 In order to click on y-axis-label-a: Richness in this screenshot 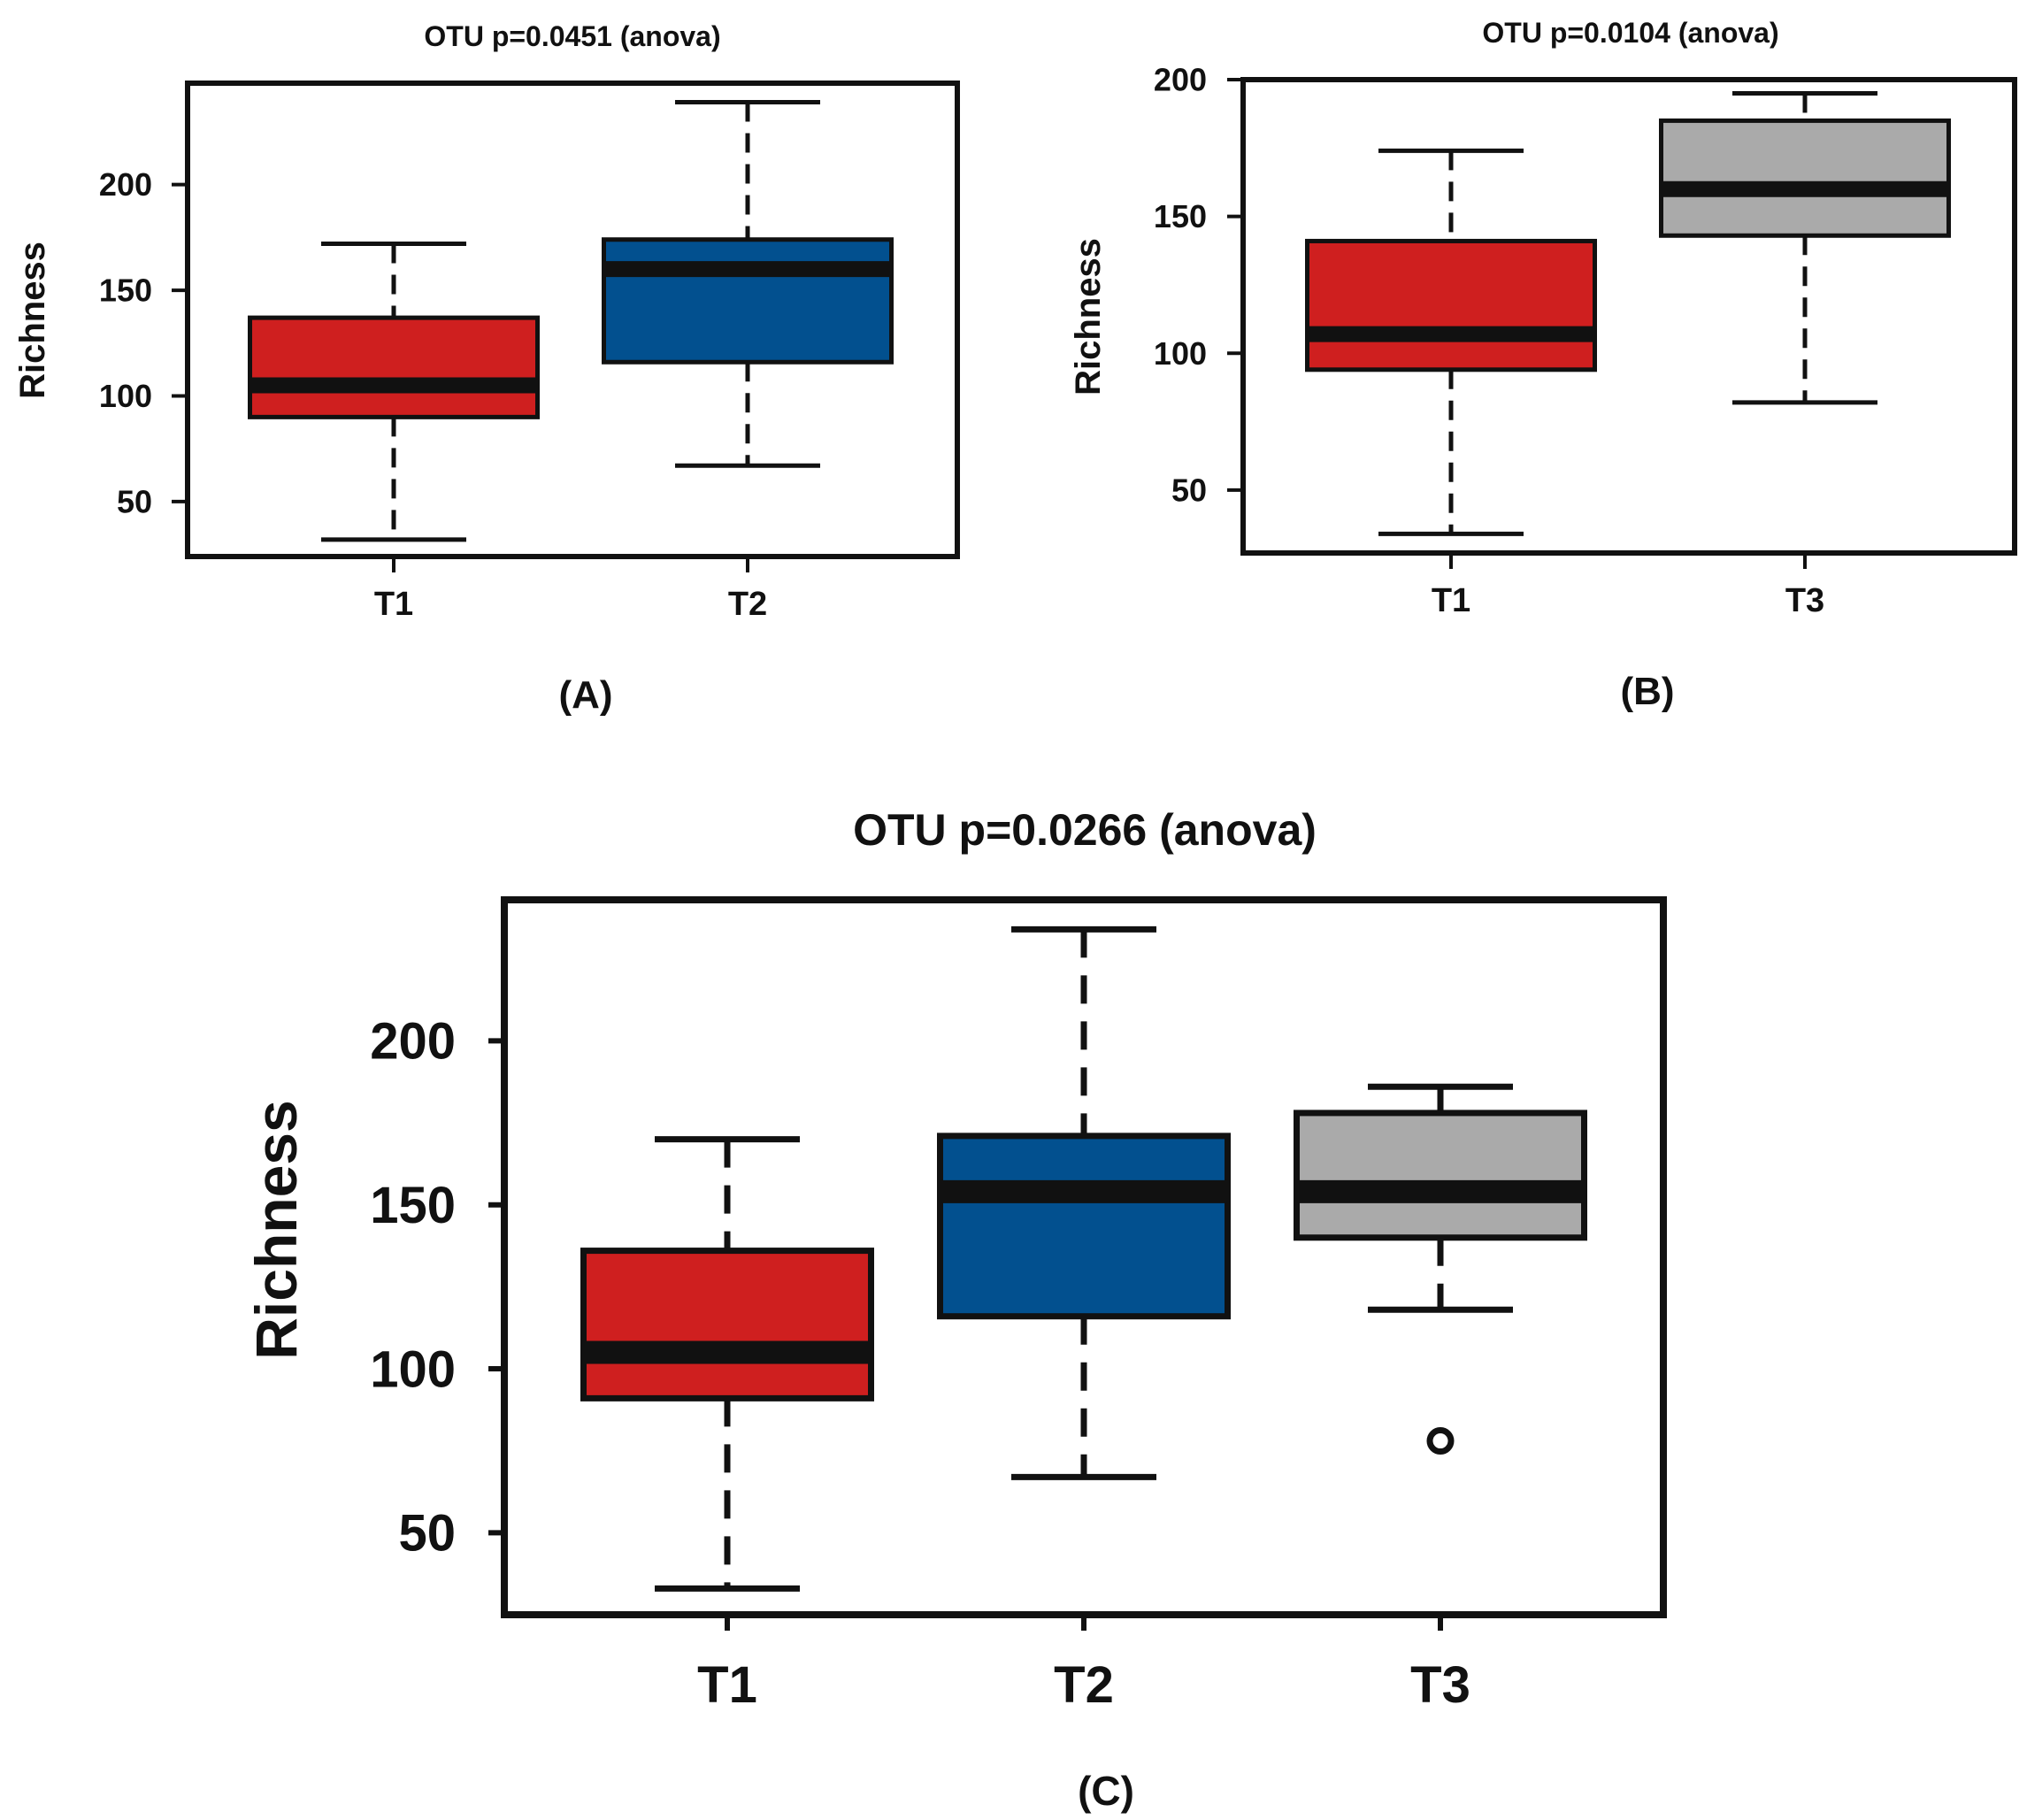, I will do `click(32, 320)`.